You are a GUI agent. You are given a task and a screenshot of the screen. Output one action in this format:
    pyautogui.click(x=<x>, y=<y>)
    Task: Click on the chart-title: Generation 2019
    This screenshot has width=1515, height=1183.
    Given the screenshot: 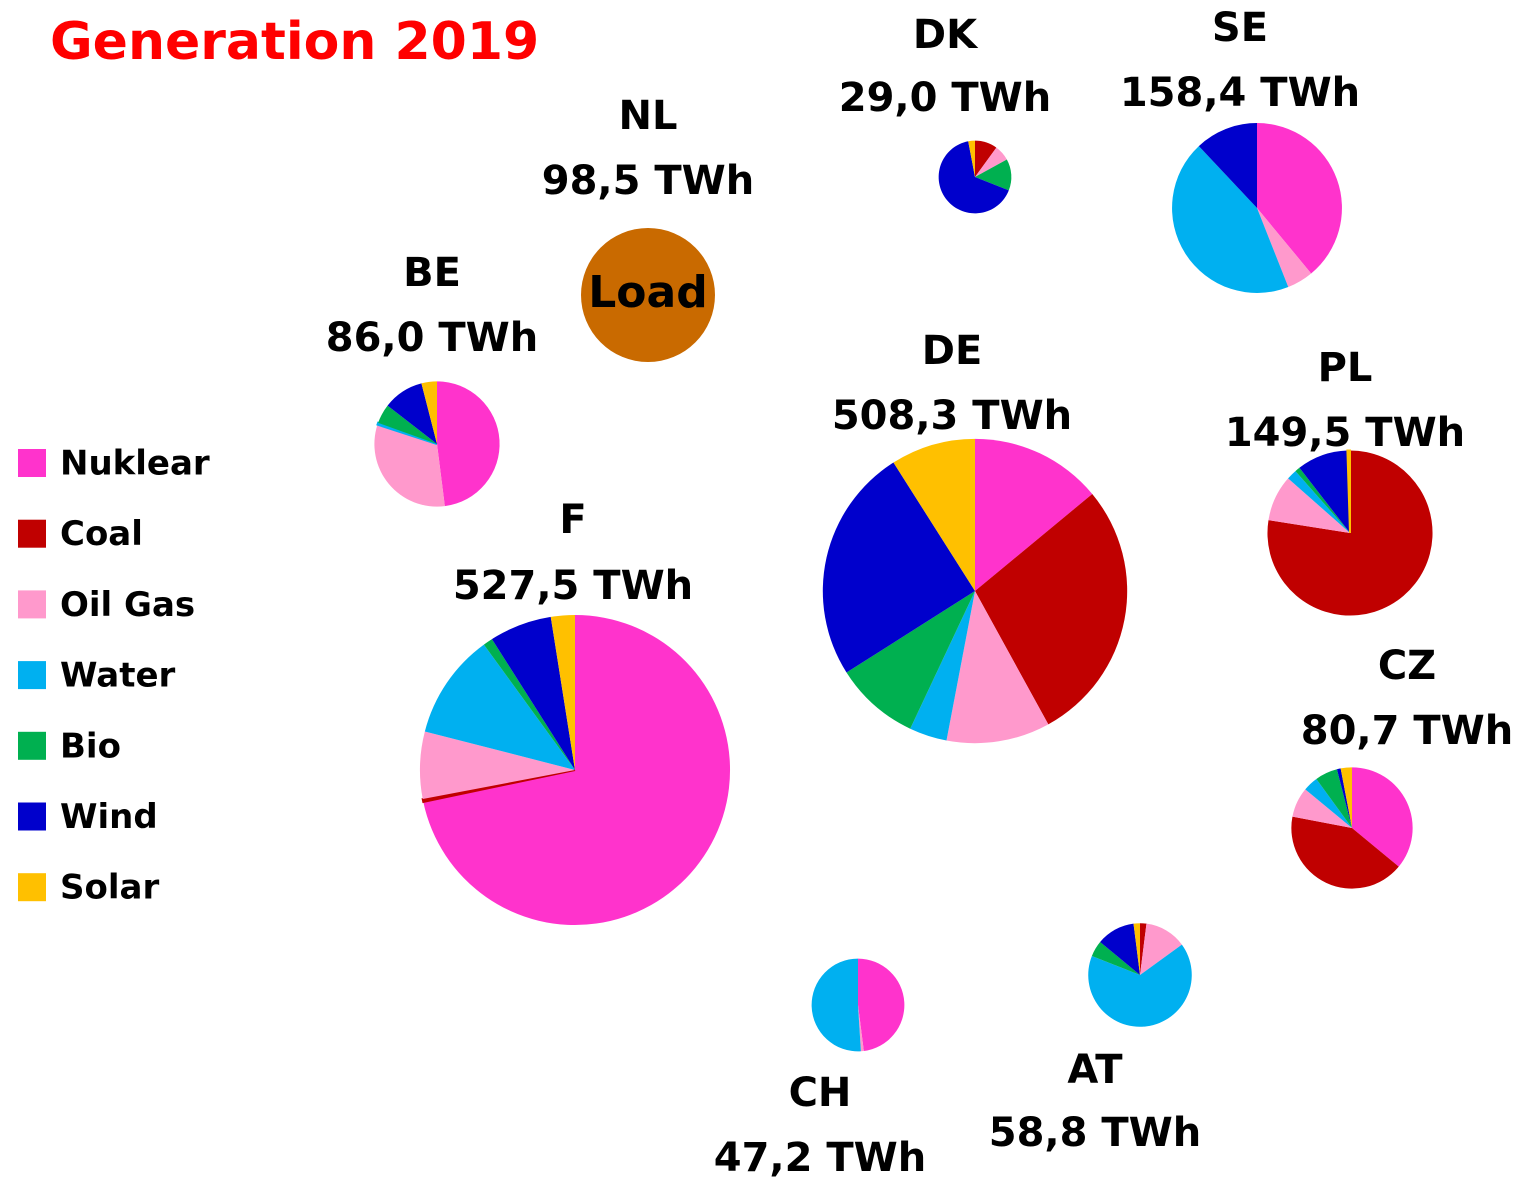 What is the action you would take?
    pyautogui.click(x=294, y=42)
    